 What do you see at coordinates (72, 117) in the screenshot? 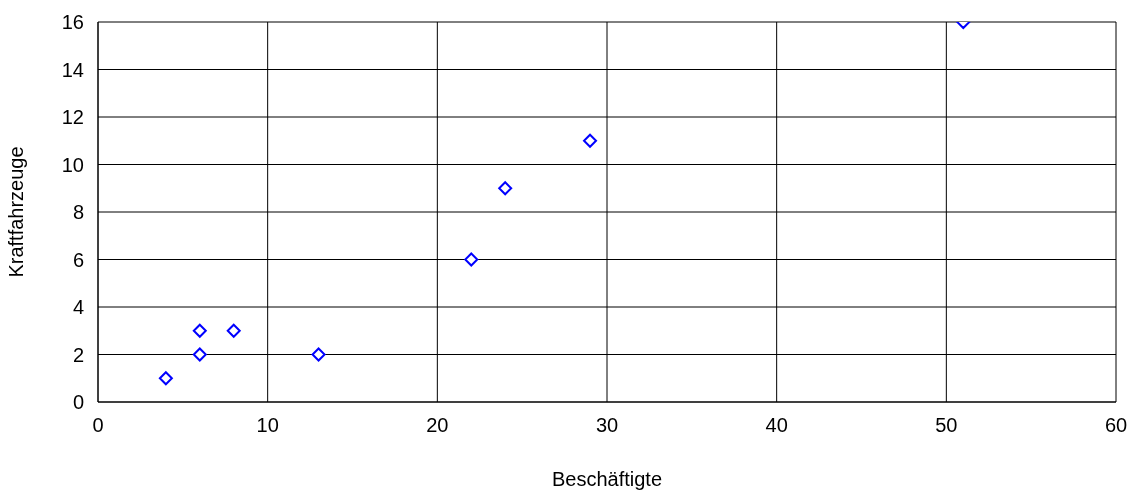
I see `y-tick-label: 12` at bounding box center [72, 117].